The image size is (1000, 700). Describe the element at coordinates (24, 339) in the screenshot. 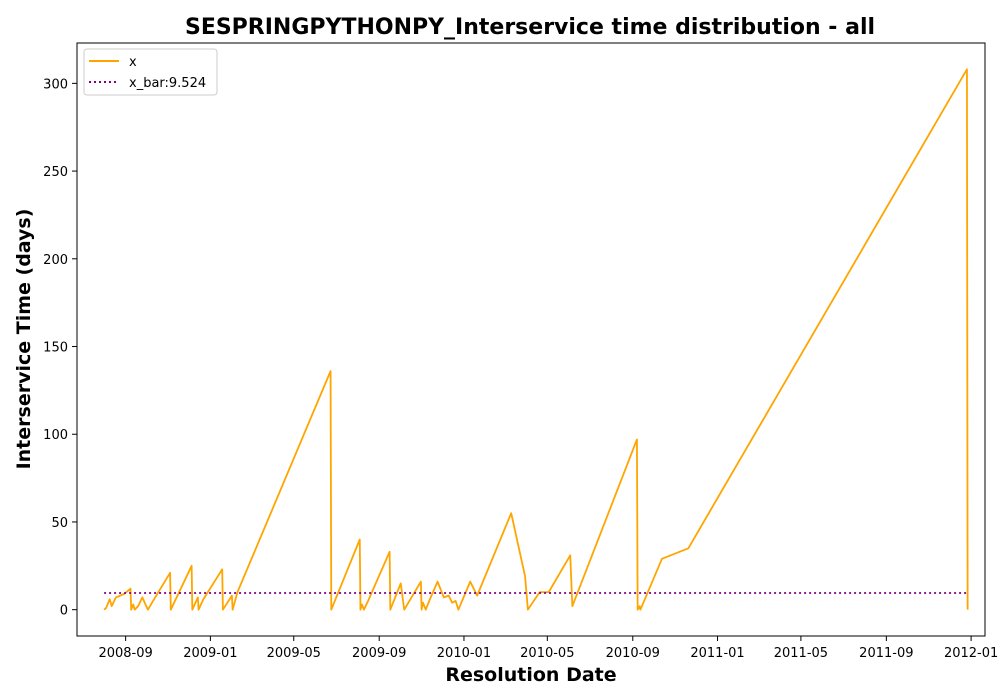

I see `y-axis-label: Interservice Time (days)` at that location.